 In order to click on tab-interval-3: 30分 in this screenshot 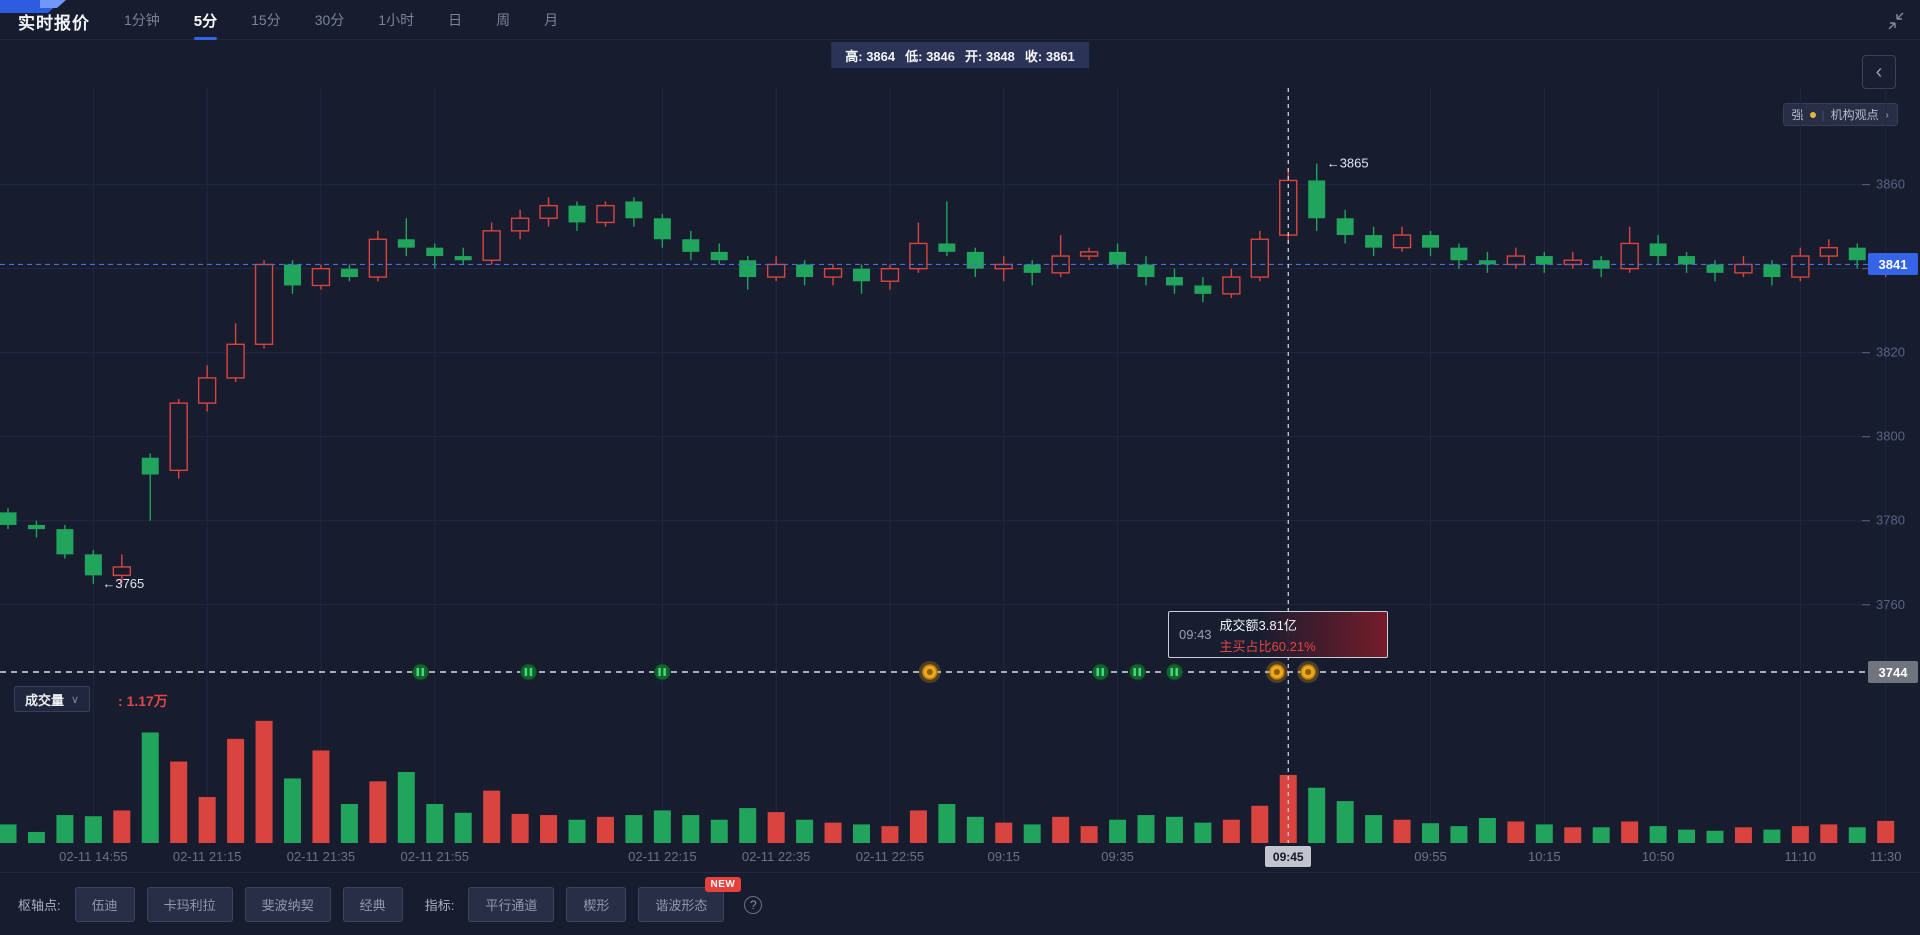, I will do `click(329, 20)`.